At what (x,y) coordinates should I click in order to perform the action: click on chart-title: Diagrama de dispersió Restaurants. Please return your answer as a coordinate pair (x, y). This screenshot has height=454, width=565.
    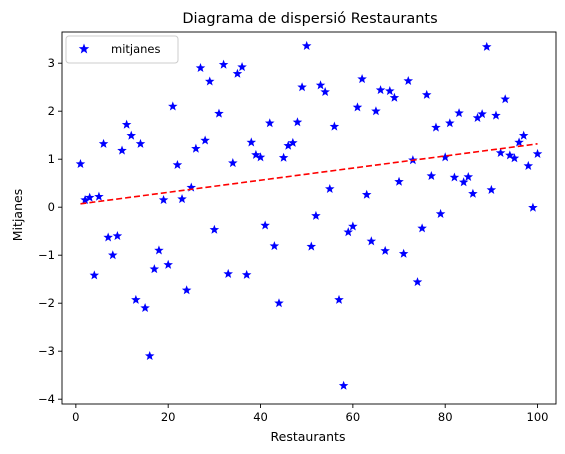
    Looking at the image, I should click on (309, 19).